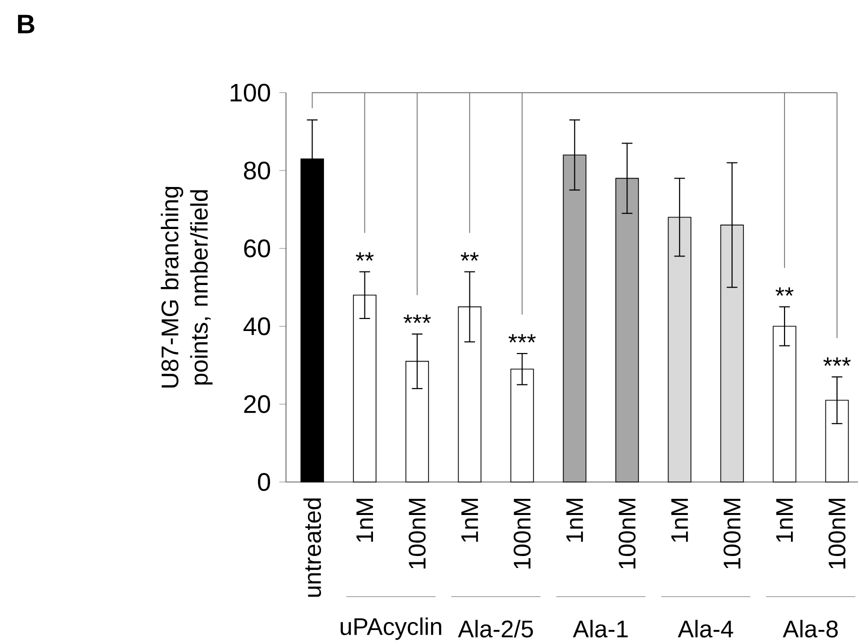 The height and width of the screenshot is (644, 860). What do you see at coordinates (186, 287) in the screenshot?
I see `y-axis-title: U87-MG branching points, nmber/field` at bounding box center [186, 287].